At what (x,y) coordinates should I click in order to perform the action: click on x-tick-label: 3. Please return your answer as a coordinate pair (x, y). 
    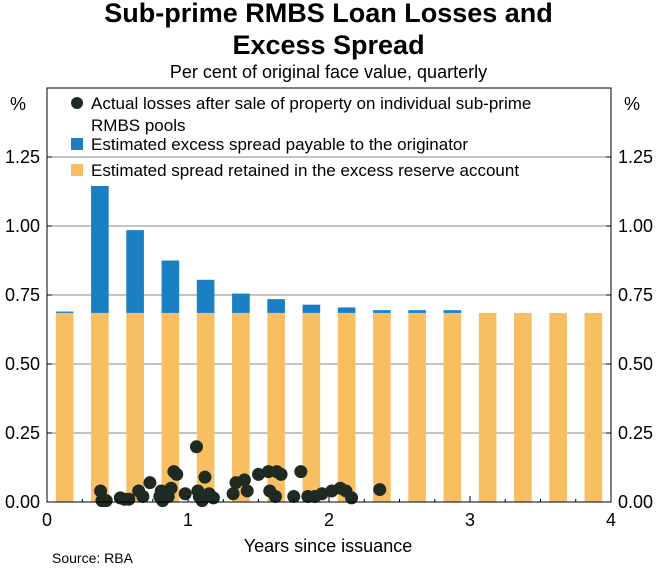
    Looking at the image, I should click on (470, 520).